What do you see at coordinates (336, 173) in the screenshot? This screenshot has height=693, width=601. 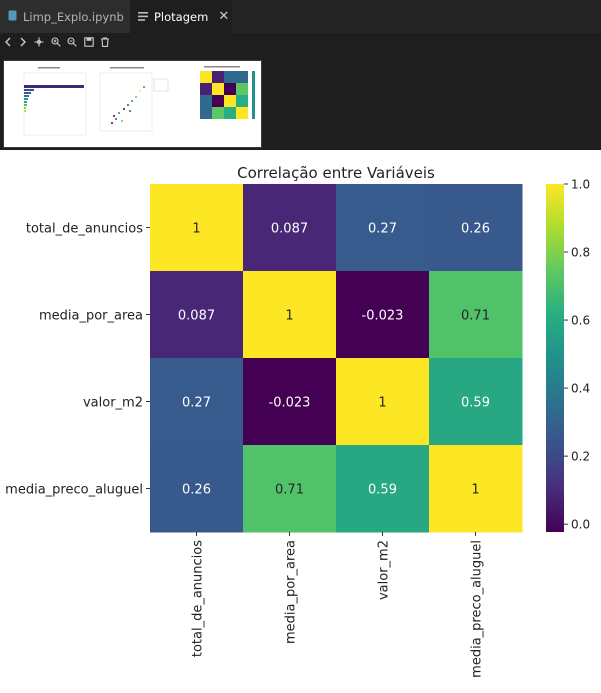 I see `chart-title: Correlação entre Variáveis` at bounding box center [336, 173].